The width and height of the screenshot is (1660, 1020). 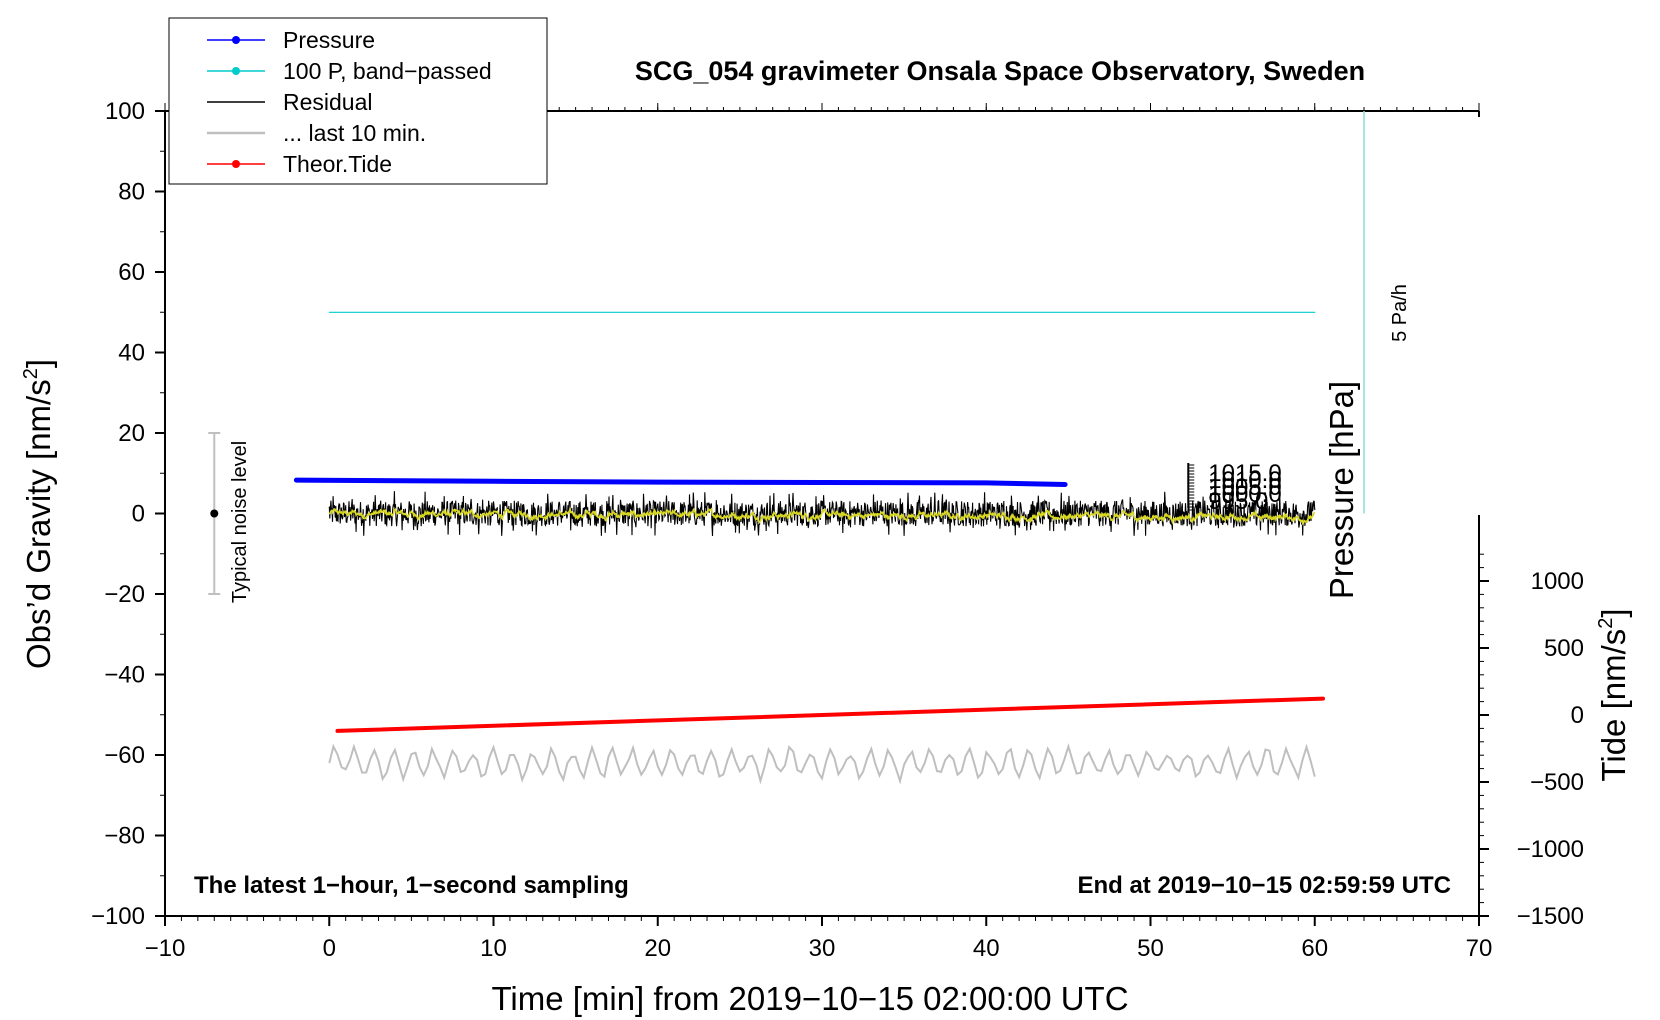 What do you see at coordinates (131, 192) in the screenshot?
I see `y-tick-label: 80` at bounding box center [131, 192].